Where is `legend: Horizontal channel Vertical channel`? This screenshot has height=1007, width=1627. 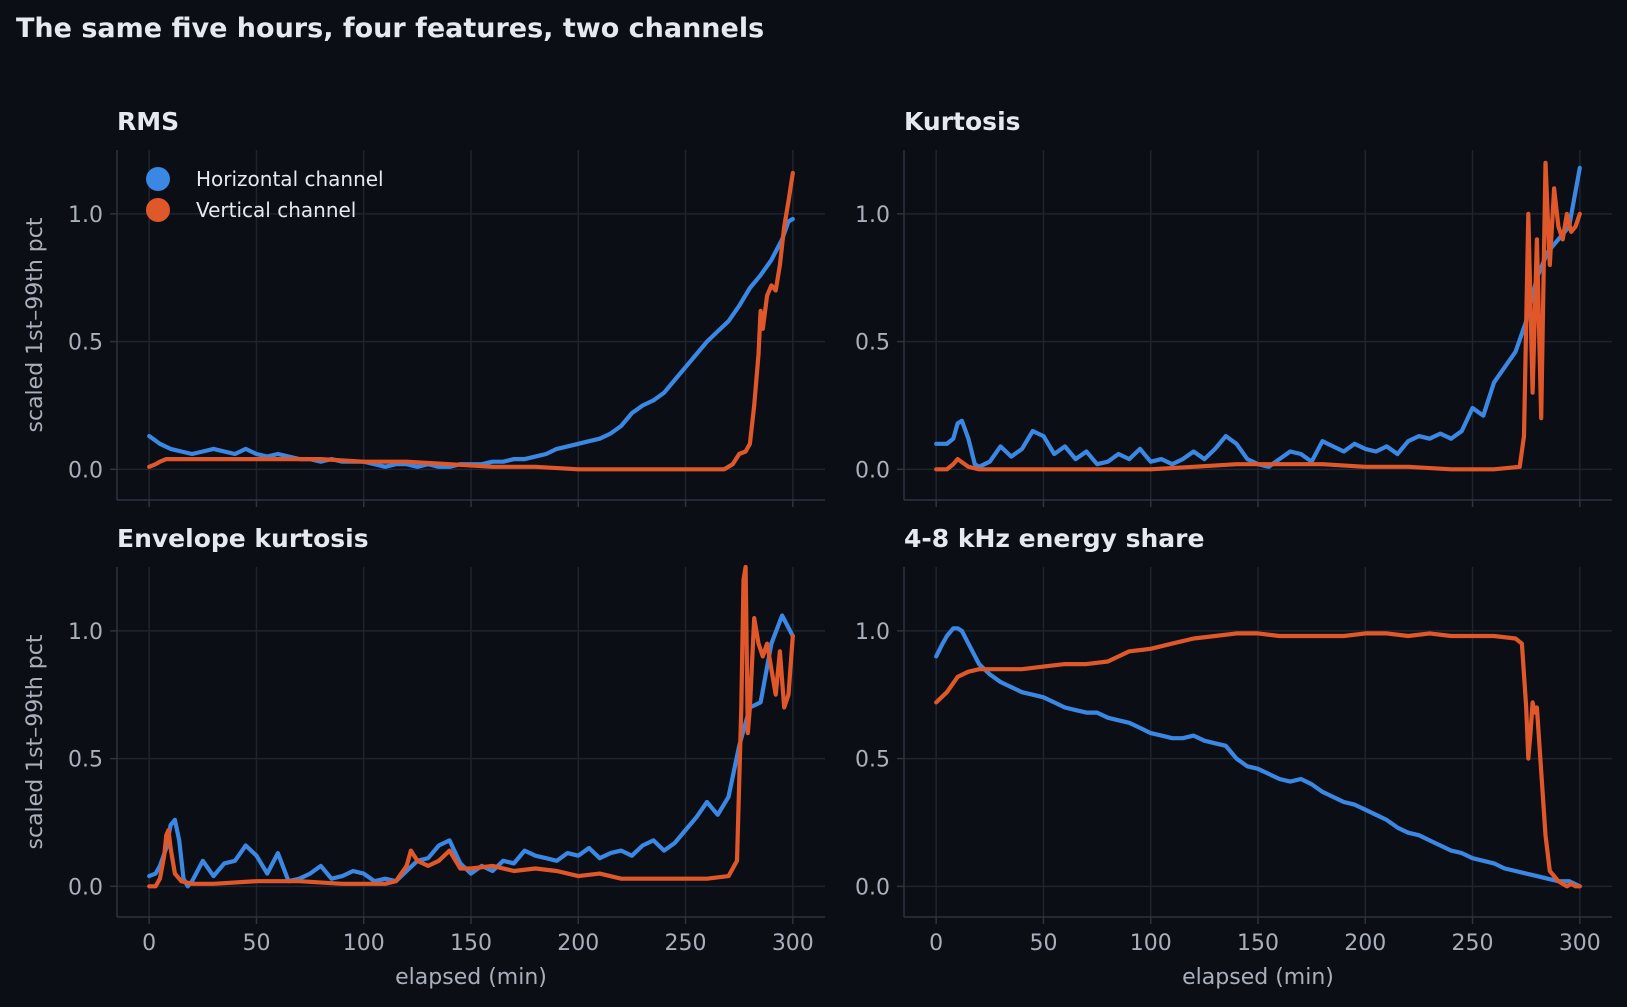 legend: Horizontal channel Vertical channel is located at coordinates (265, 194).